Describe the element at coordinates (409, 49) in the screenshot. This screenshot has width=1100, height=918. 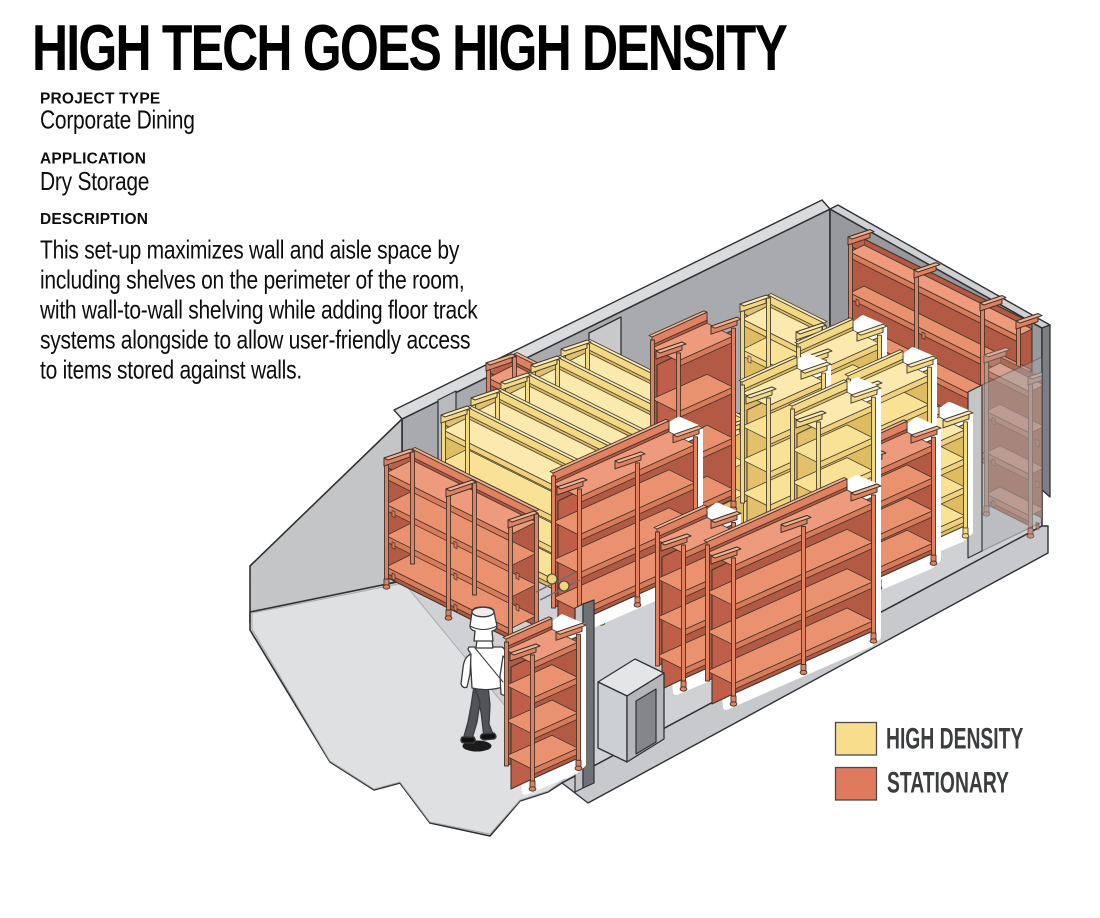
I see `svg-text: HIGH TECH GOES HIGH DENSITY` at that location.